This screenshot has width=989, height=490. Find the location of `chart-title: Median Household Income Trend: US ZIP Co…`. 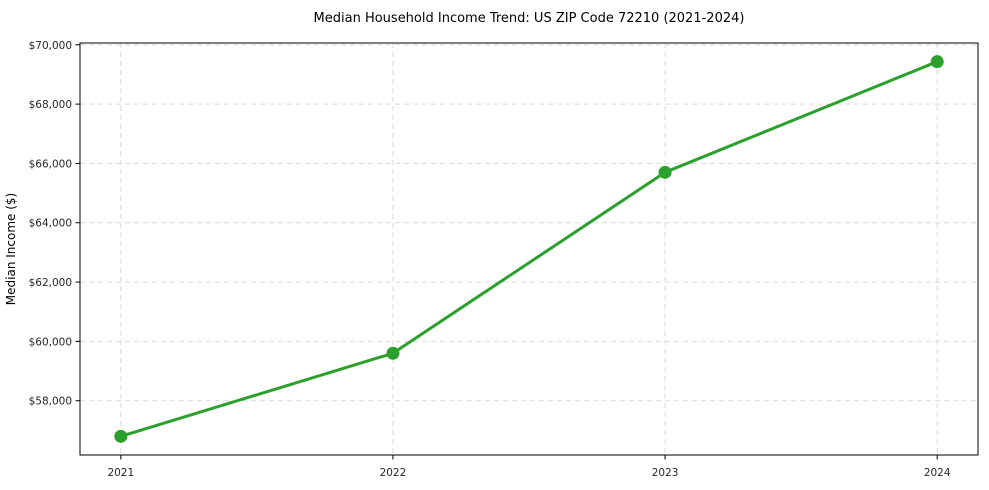

chart-title: Median Household Income Trend: US ZIP Co… is located at coordinates (529, 18).